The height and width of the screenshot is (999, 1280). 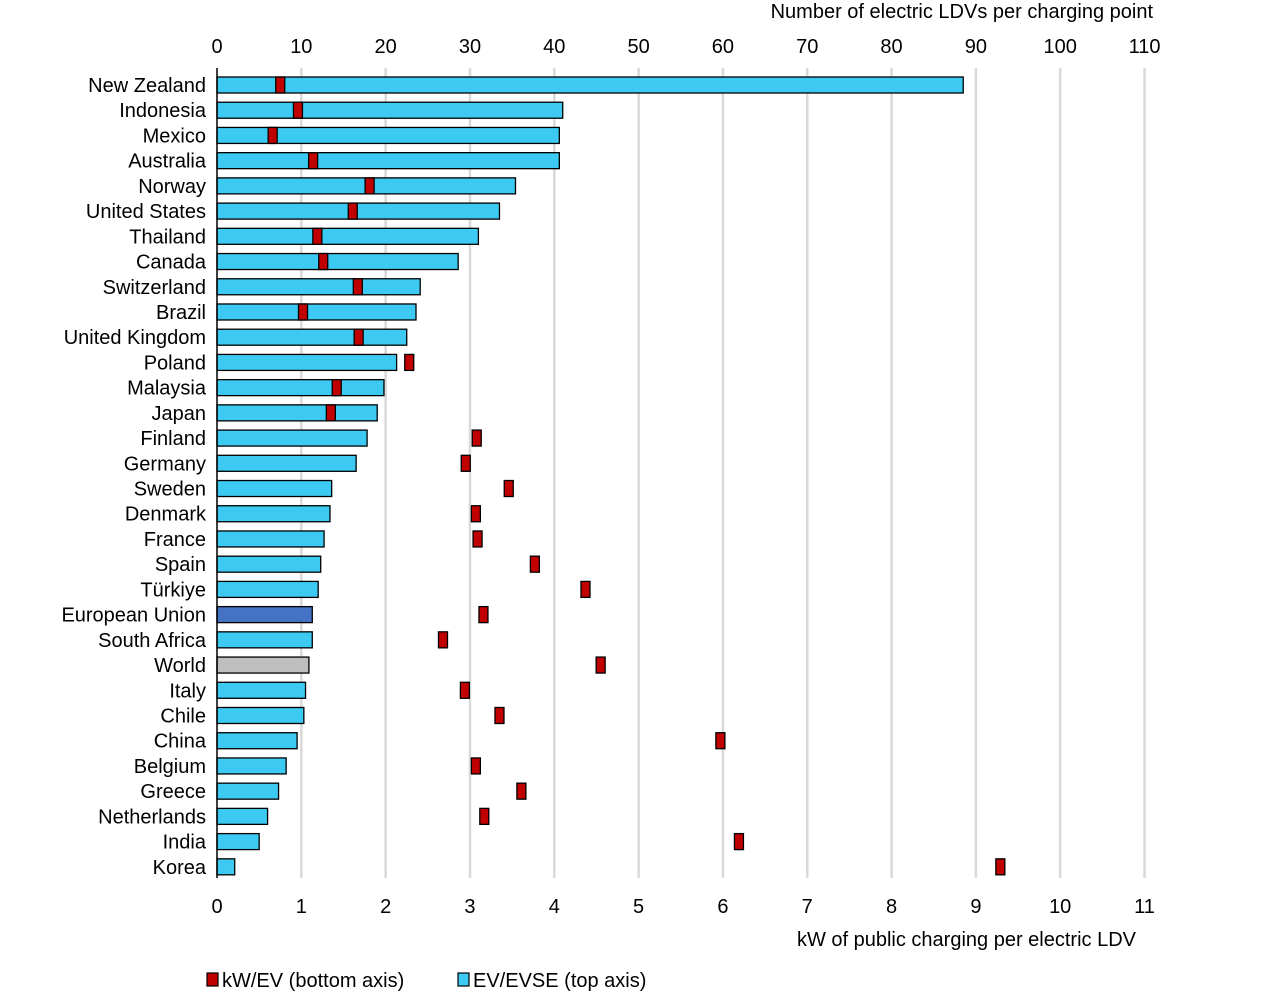 I want to click on bottom-axis-tick-label: 1, so click(x=301, y=907).